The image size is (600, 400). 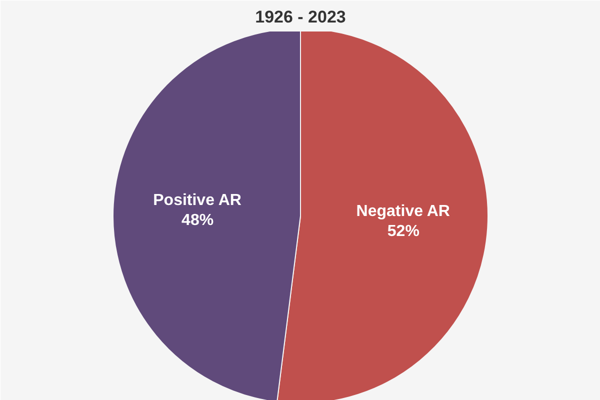 I want to click on data-label: 52%, so click(x=403, y=231).